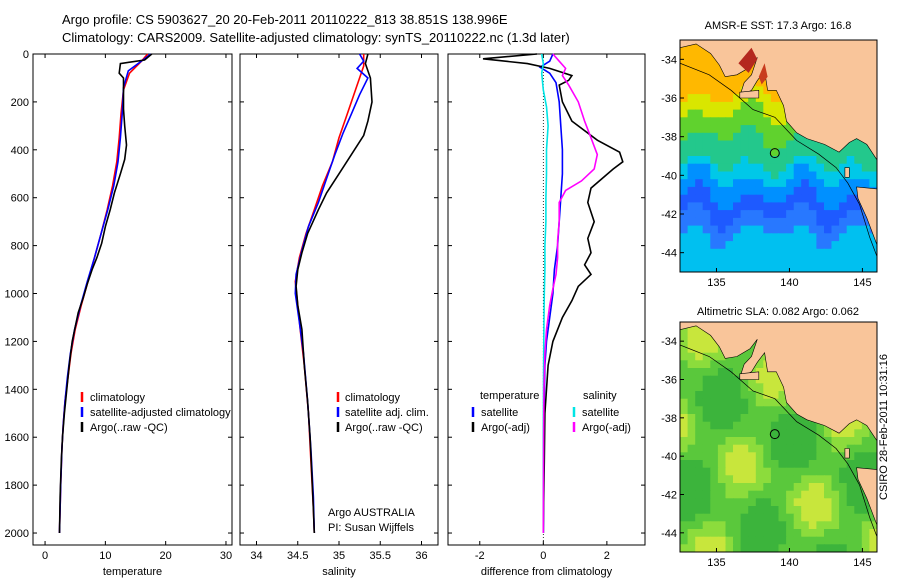  I want to click on sst-map-shelf-contour, so click(778, 159).